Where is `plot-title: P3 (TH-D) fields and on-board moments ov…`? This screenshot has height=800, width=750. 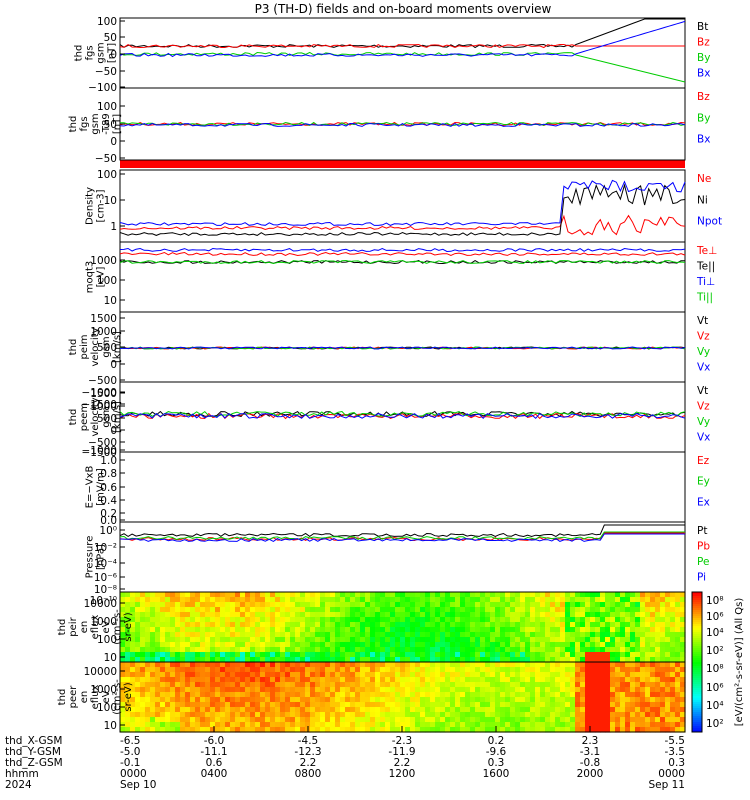
plot-title: P3 (TH-D) fields and on-board moments ov… is located at coordinates (403, 9).